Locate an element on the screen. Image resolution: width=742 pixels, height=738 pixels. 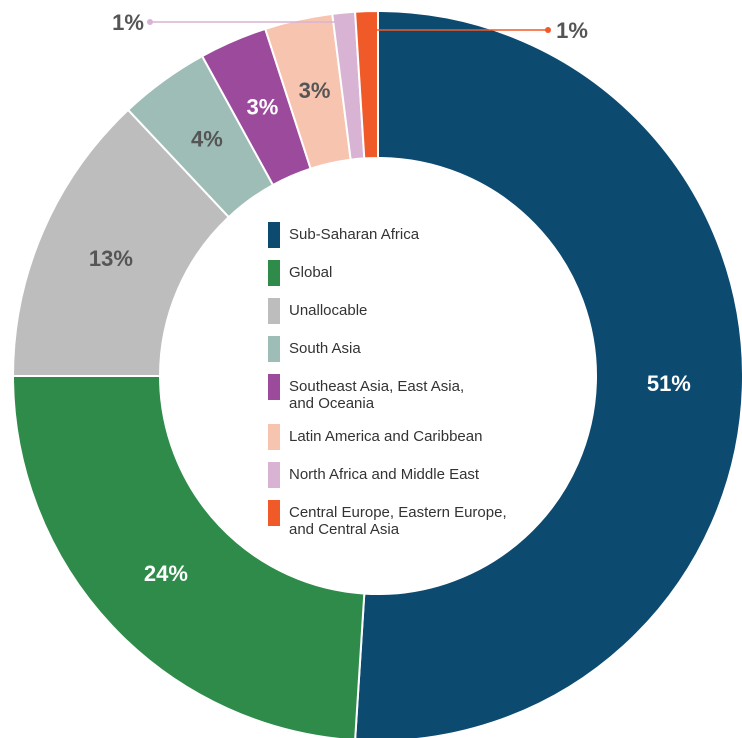
legend-label: North Africa and Middle East is located at coordinates (384, 474).